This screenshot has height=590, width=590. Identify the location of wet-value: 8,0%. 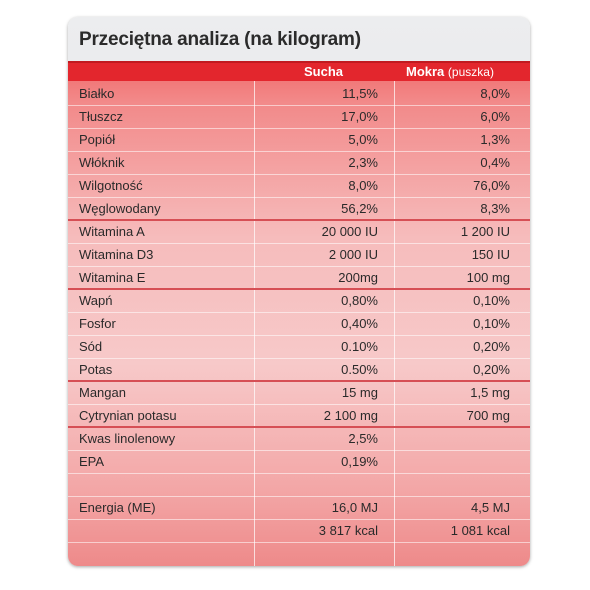
(495, 93).